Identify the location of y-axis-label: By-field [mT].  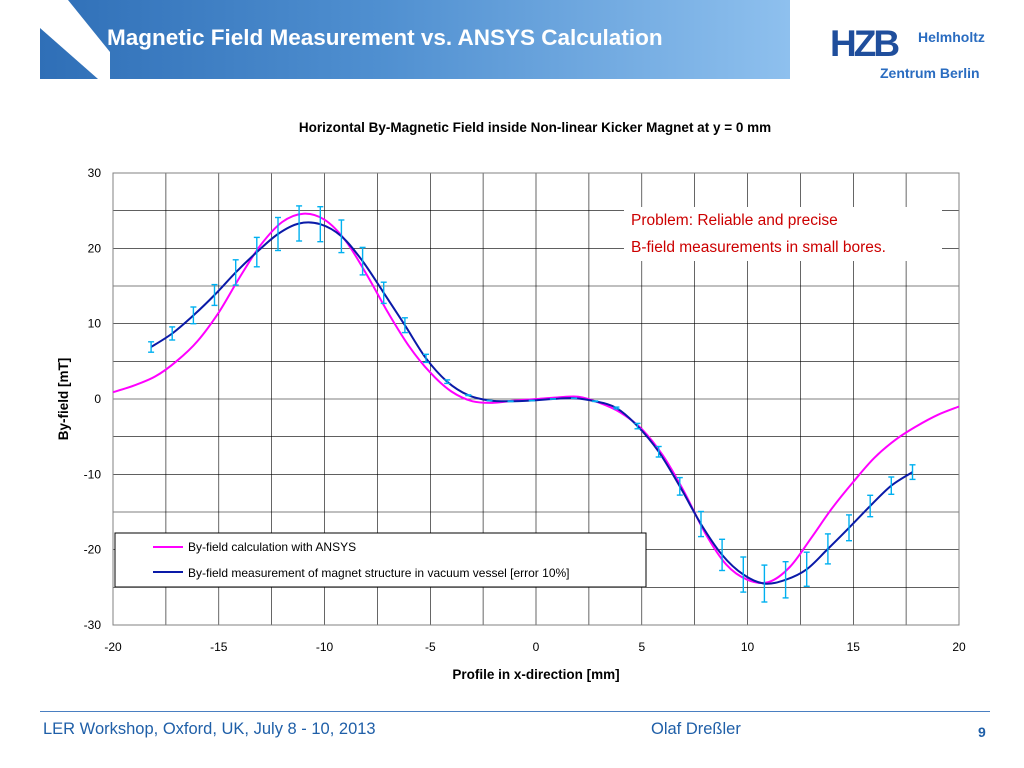
(63, 399).